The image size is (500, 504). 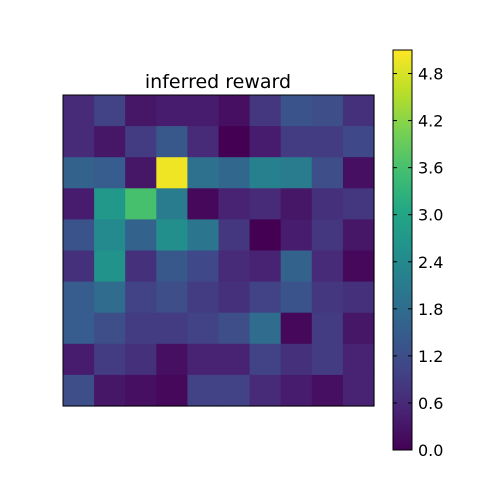 I want to click on colorbar-tick-label: 1.8, so click(x=430, y=309).